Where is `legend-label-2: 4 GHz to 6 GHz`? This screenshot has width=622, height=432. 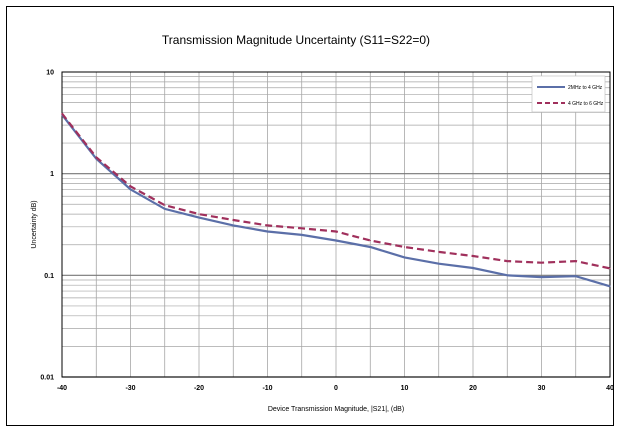 legend-label-2: 4 GHz to 6 GHz is located at coordinates (586, 104).